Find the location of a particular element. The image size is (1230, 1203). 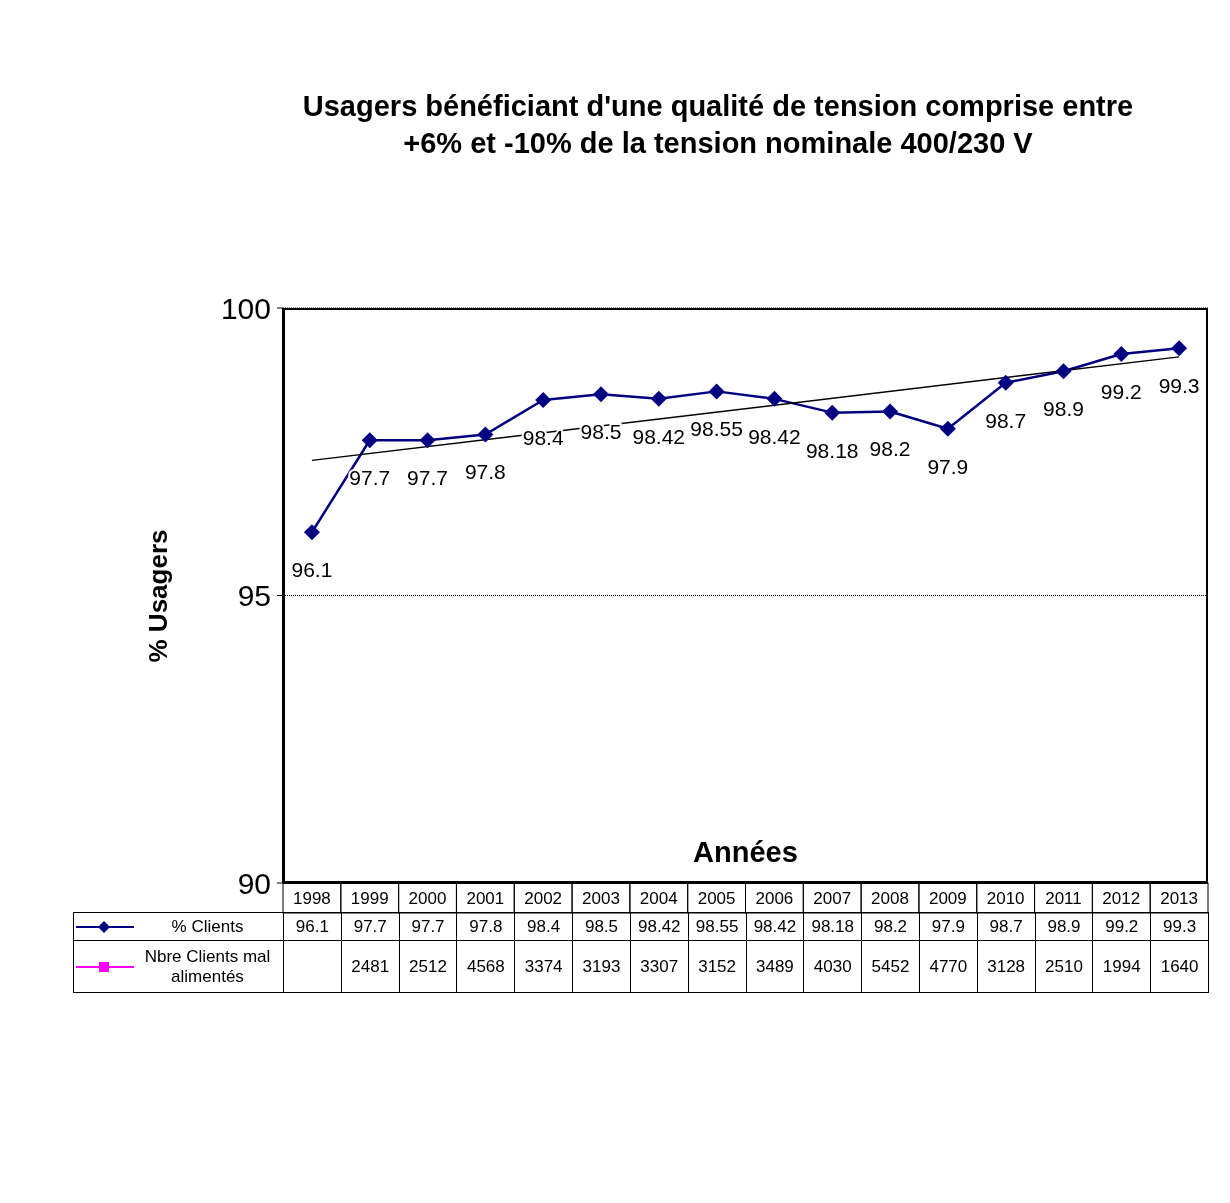

data-label: 98.2 is located at coordinates (890, 926).